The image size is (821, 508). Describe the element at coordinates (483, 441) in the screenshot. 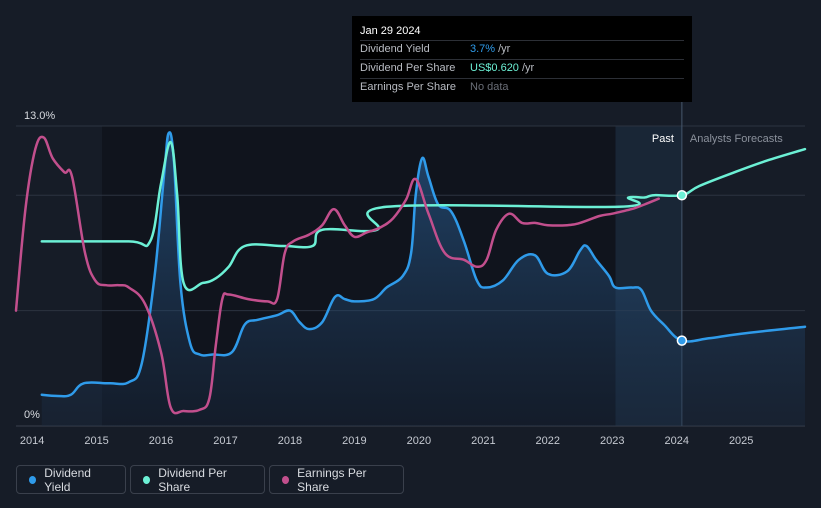

I see `x-tick-label: 2021` at that location.